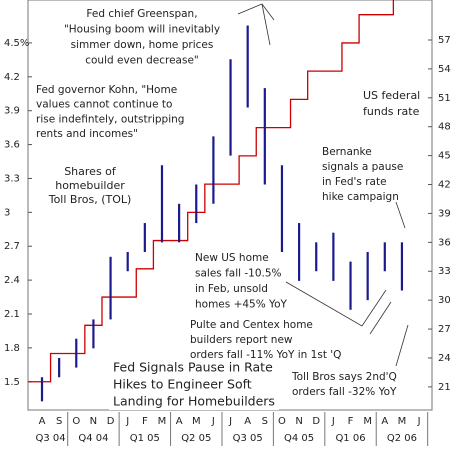 The height and width of the screenshot is (449, 462). What do you see at coordinates (444, 156) in the screenshot?
I see `y2-tick-label: 45` at bounding box center [444, 156].